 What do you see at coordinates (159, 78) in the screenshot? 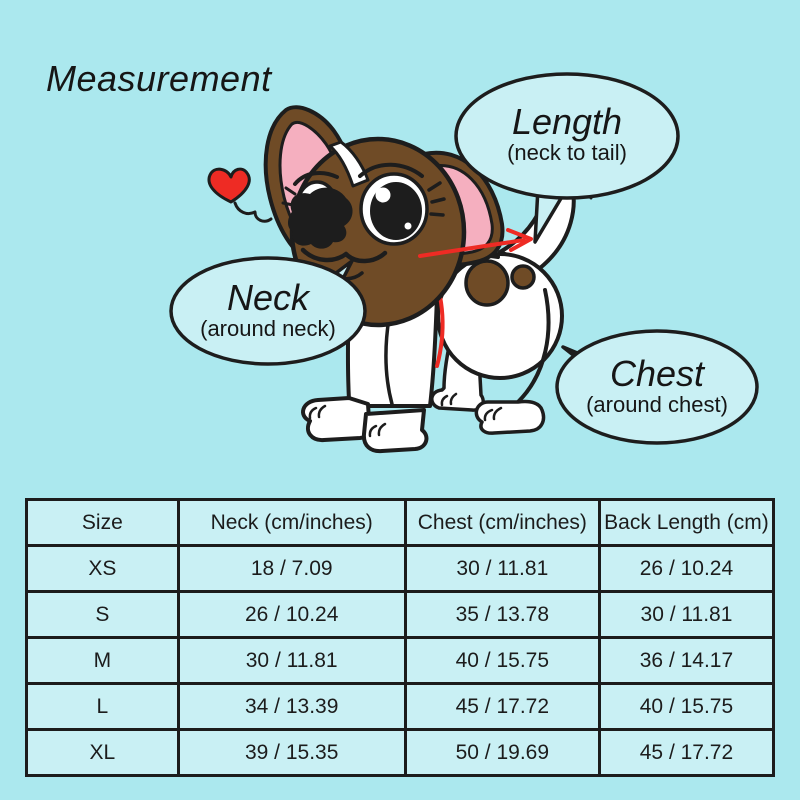
I see `page-title: Measurement` at bounding box center [159, 78].